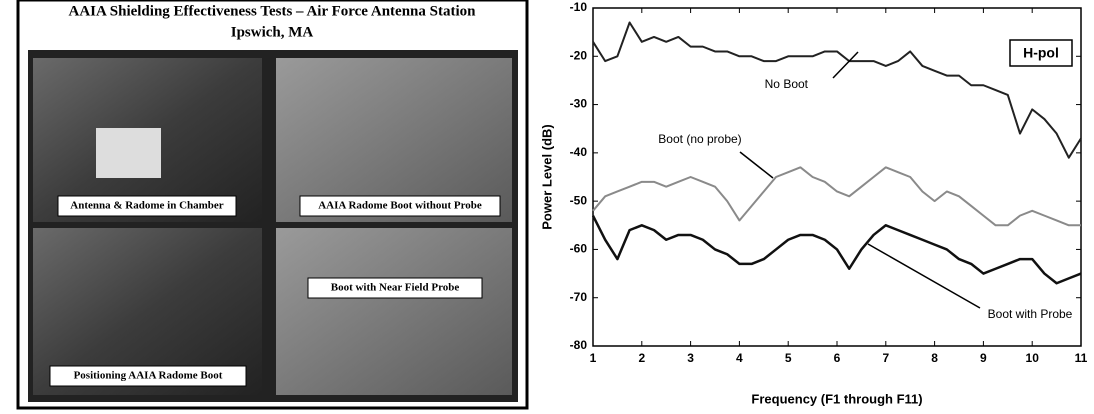  I want to click on x-tick-label: 4, so click(739, 358).